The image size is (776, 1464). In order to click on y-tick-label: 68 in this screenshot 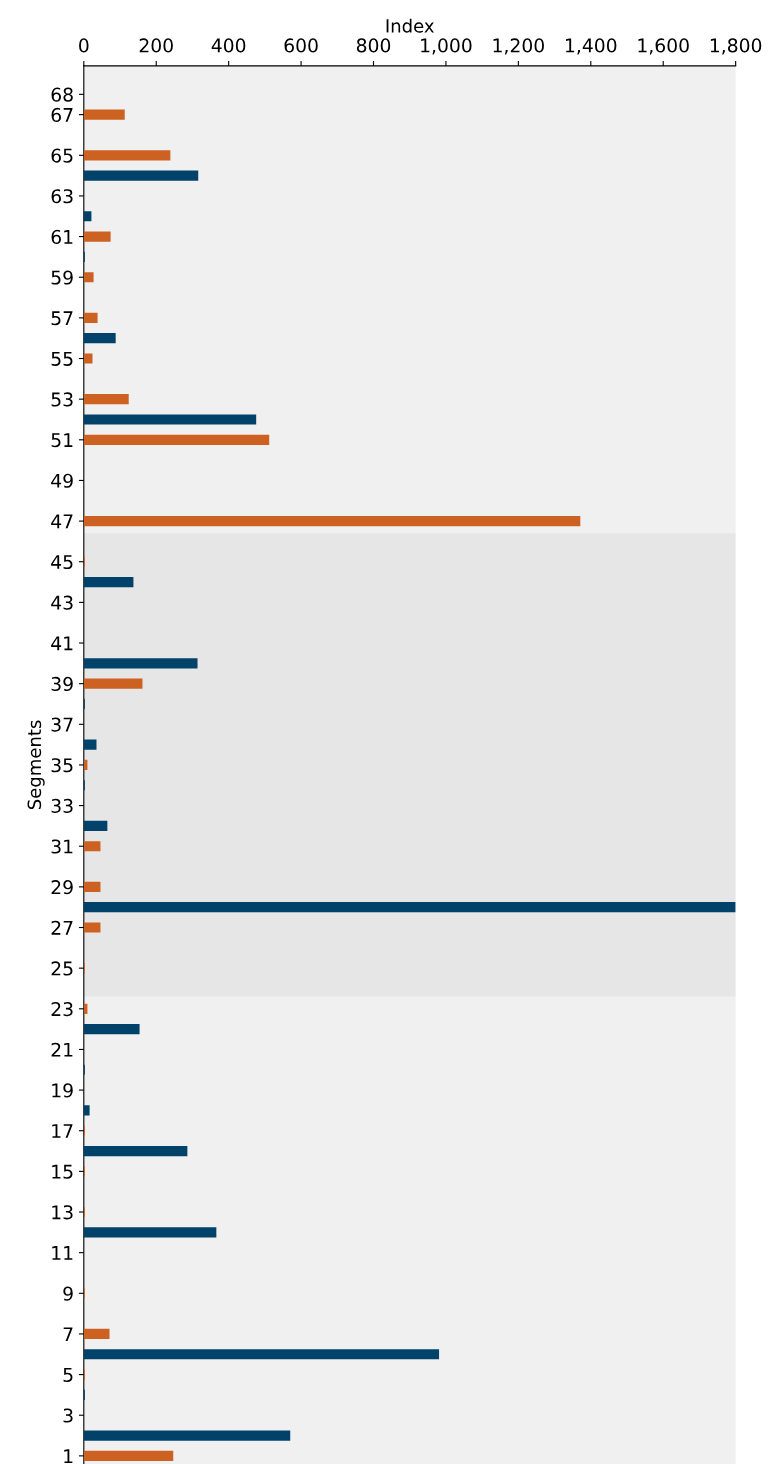, I will do `click(62, 94)`.